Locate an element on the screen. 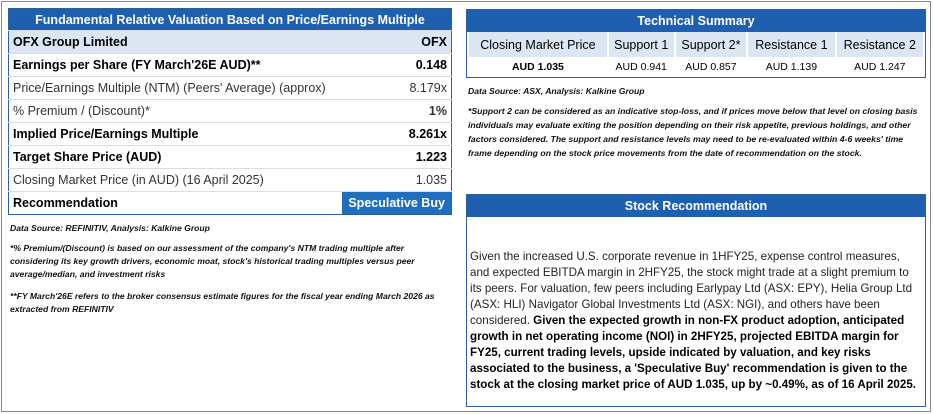 Image resolution: width=933 pixels, height=414 pixels. value-support-2: AUD 0.857 is located at coordinates (711, 67).